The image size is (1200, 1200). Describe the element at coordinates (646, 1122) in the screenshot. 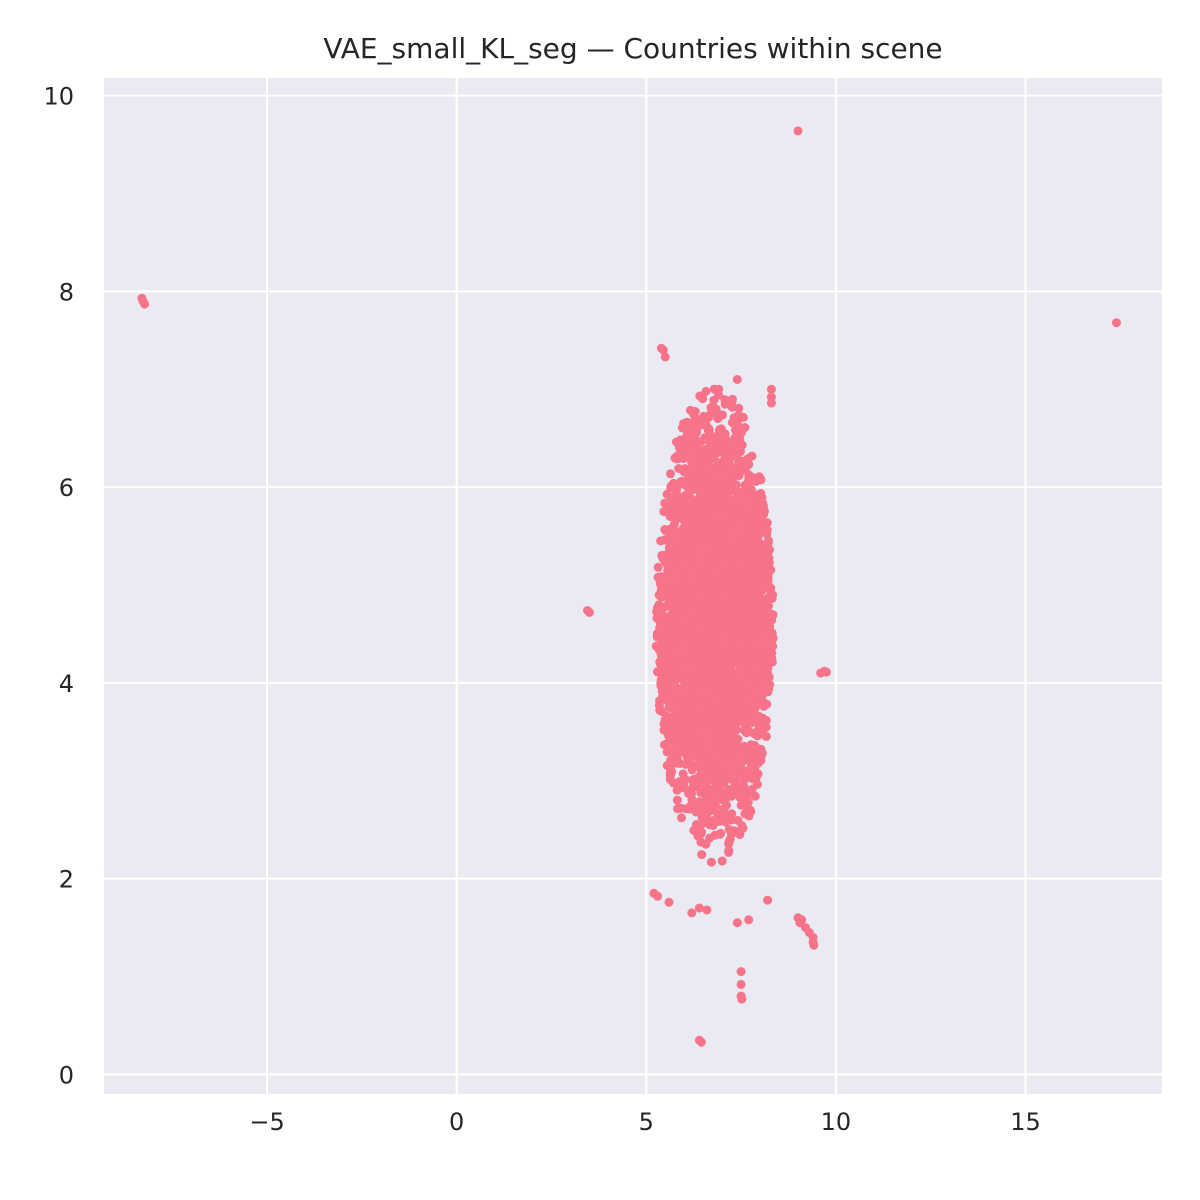

I see `x-tick-label: 5` at that location.